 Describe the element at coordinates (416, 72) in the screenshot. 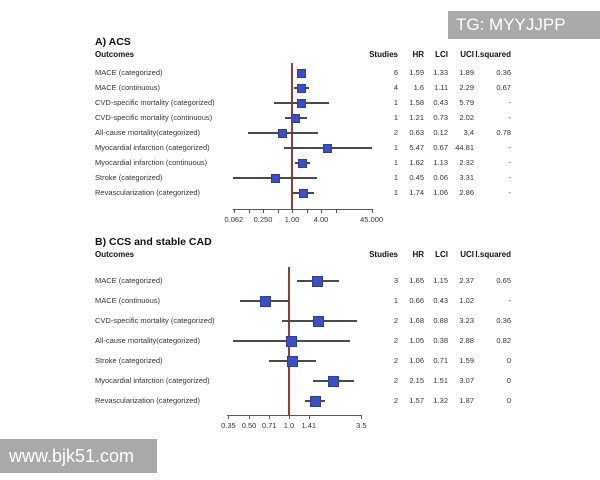

I see `stat-hr: 1.59` at that location.